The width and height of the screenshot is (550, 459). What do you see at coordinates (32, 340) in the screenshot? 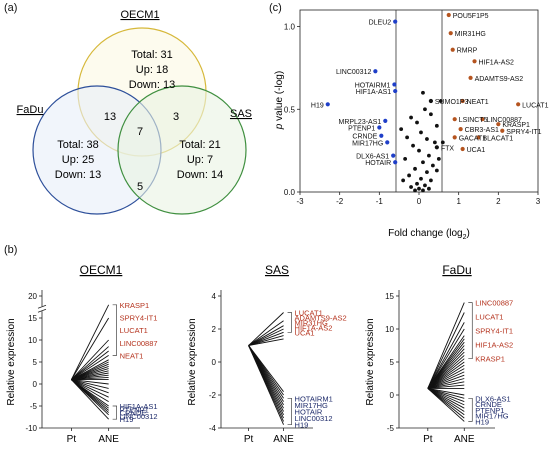
I see `line-chart-ytick-label: 10` at bounding box center [32, 340].